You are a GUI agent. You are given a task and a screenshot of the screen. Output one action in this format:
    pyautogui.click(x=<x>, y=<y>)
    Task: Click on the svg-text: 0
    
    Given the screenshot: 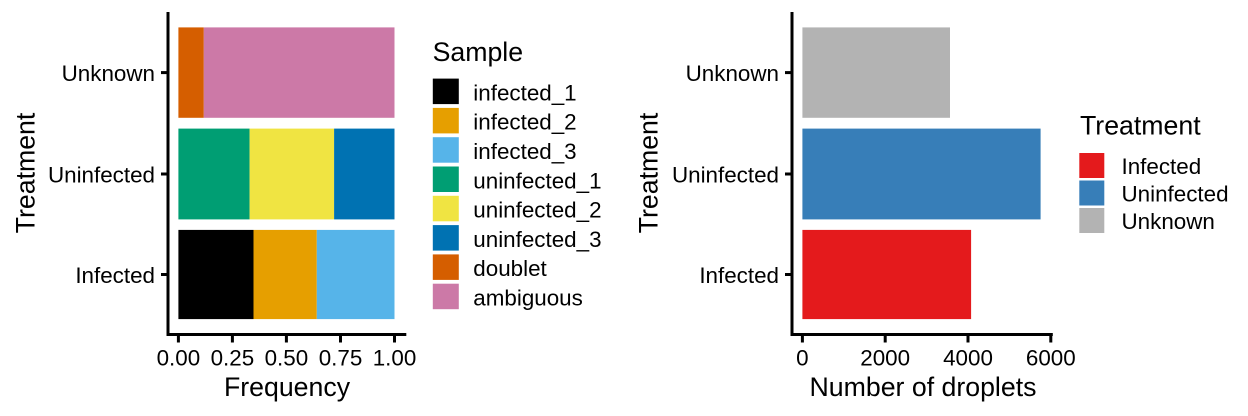 What is the action you would take?
    pyautogui.click(x=802, y=358)
    